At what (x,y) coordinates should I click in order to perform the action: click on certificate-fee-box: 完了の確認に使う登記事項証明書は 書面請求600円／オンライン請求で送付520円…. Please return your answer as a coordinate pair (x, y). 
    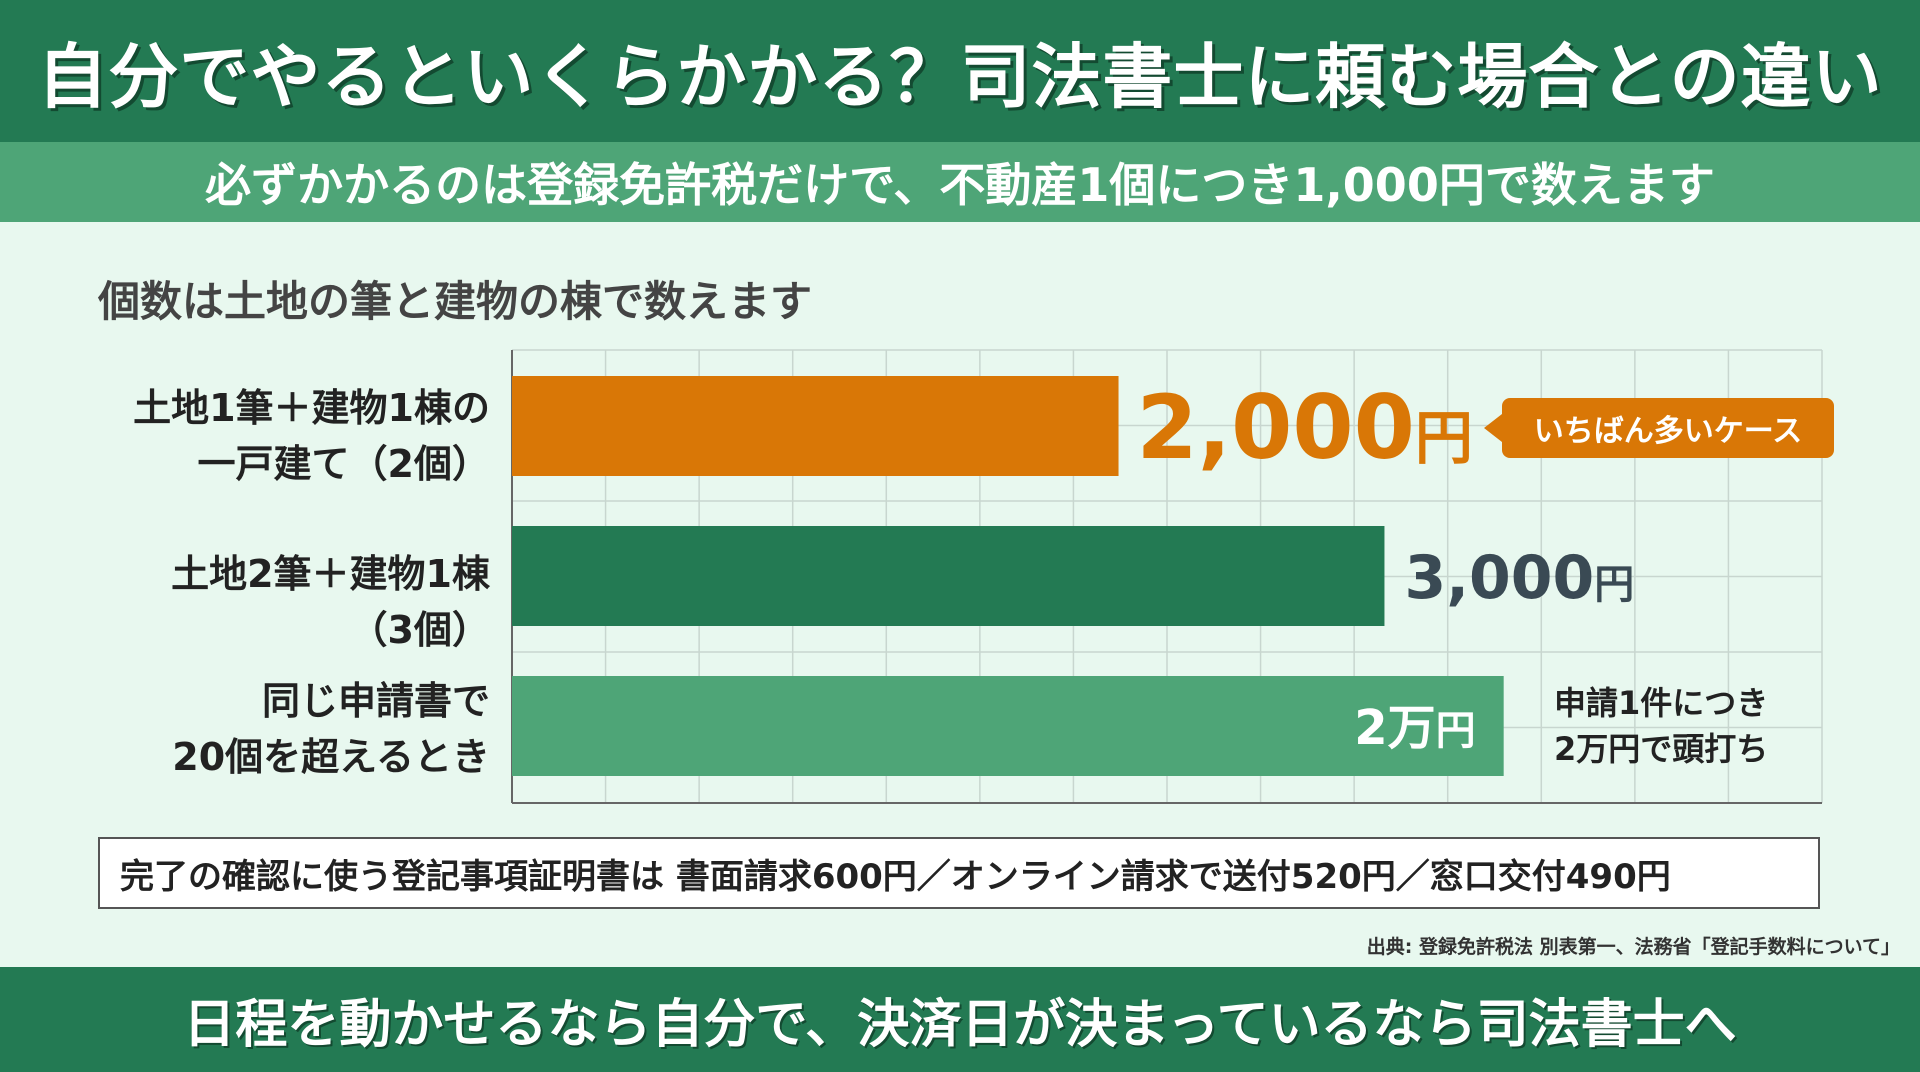
    Looking at the image, I should click on (959, 873).